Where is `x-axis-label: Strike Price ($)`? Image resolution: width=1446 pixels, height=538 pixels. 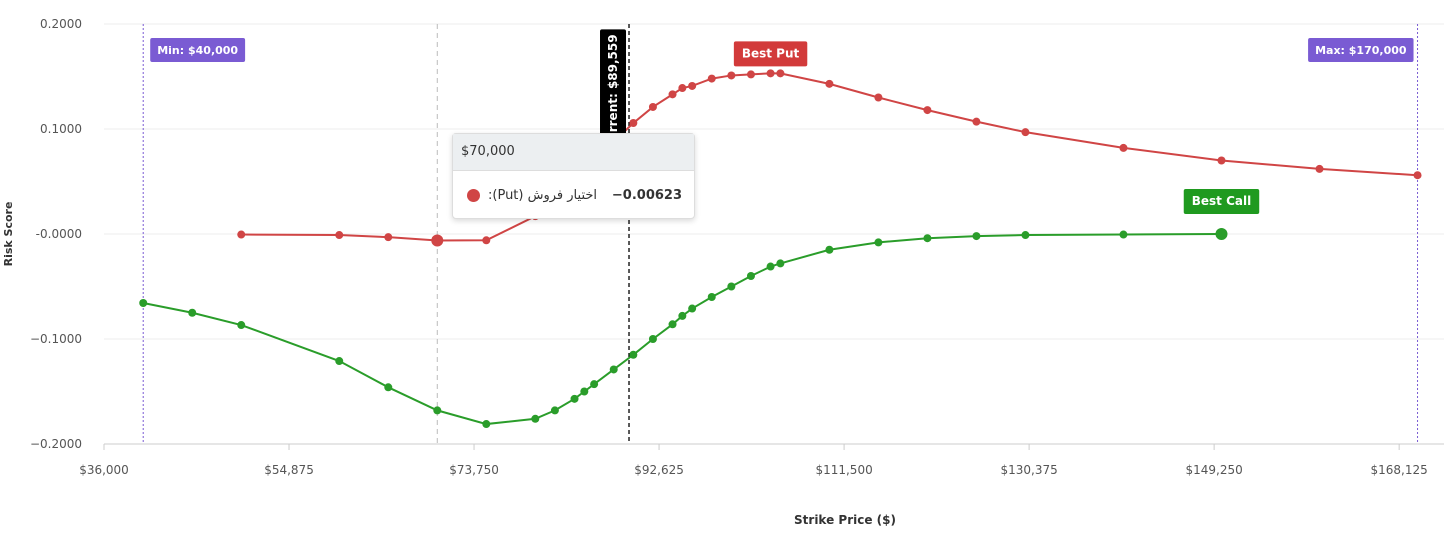
x-axis-label: Strike Price ($) is located at coordinates (845, 520).